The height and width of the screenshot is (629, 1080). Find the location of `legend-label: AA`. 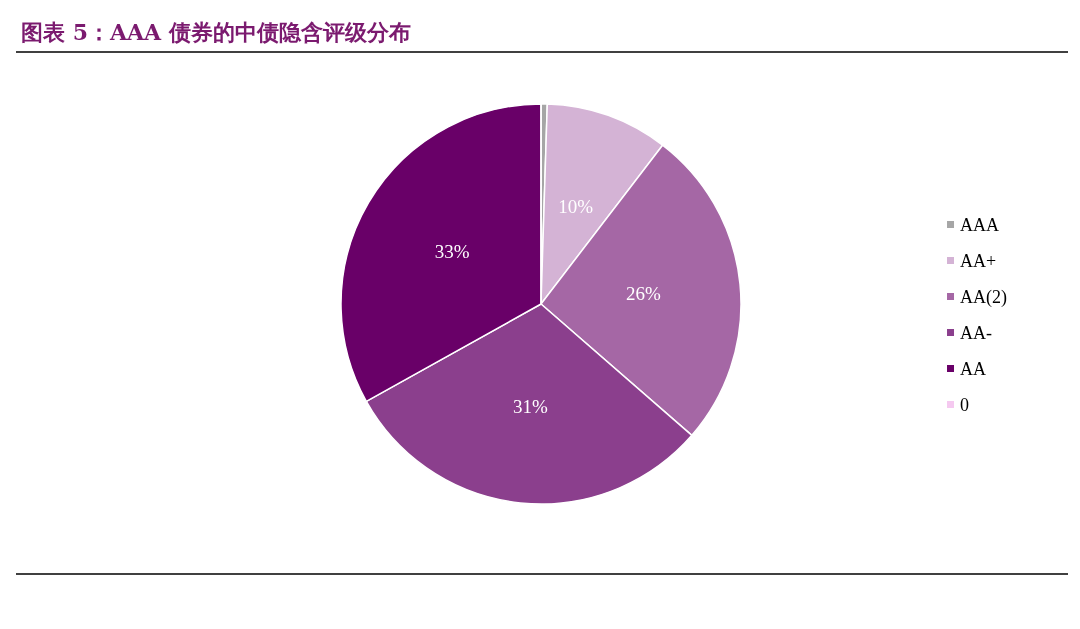

legend-label: AA is located at coordinates (973, 368).